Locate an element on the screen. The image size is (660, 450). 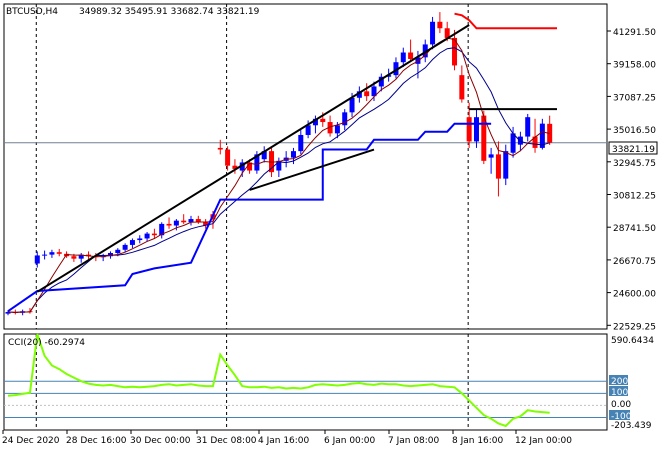
price-tick-label: 32945.75 is located at coordinates (634, 164).